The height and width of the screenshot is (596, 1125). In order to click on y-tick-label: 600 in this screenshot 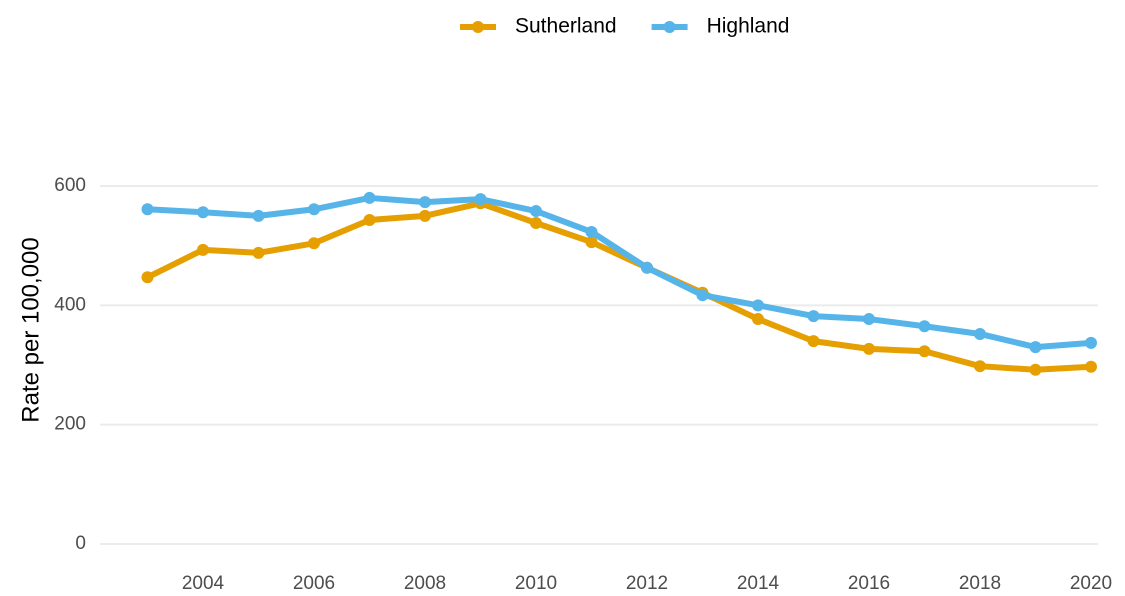, I will do `click(70, 185)`.